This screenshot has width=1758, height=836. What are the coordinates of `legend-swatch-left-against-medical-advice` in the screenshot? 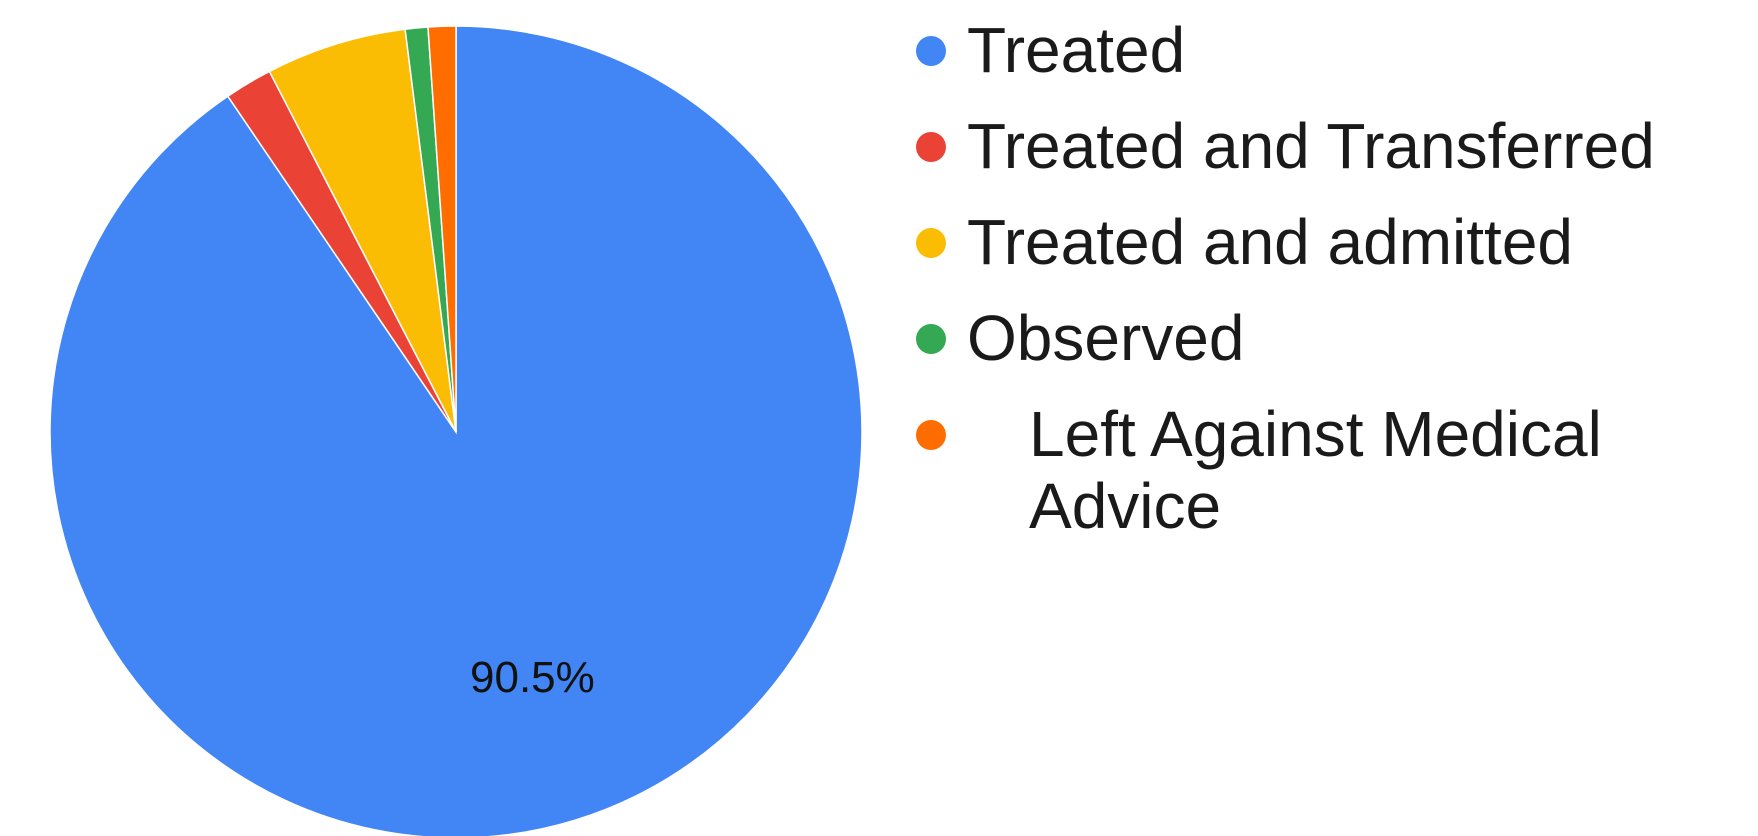 It's located at (931, 435).